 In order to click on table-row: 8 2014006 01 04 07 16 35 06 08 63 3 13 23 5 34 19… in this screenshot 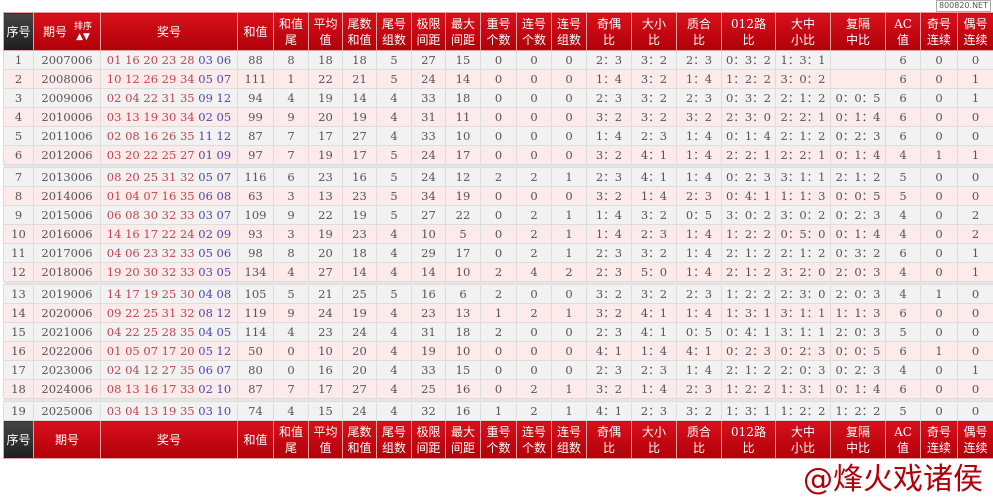, I will do `click(498, 196)`.